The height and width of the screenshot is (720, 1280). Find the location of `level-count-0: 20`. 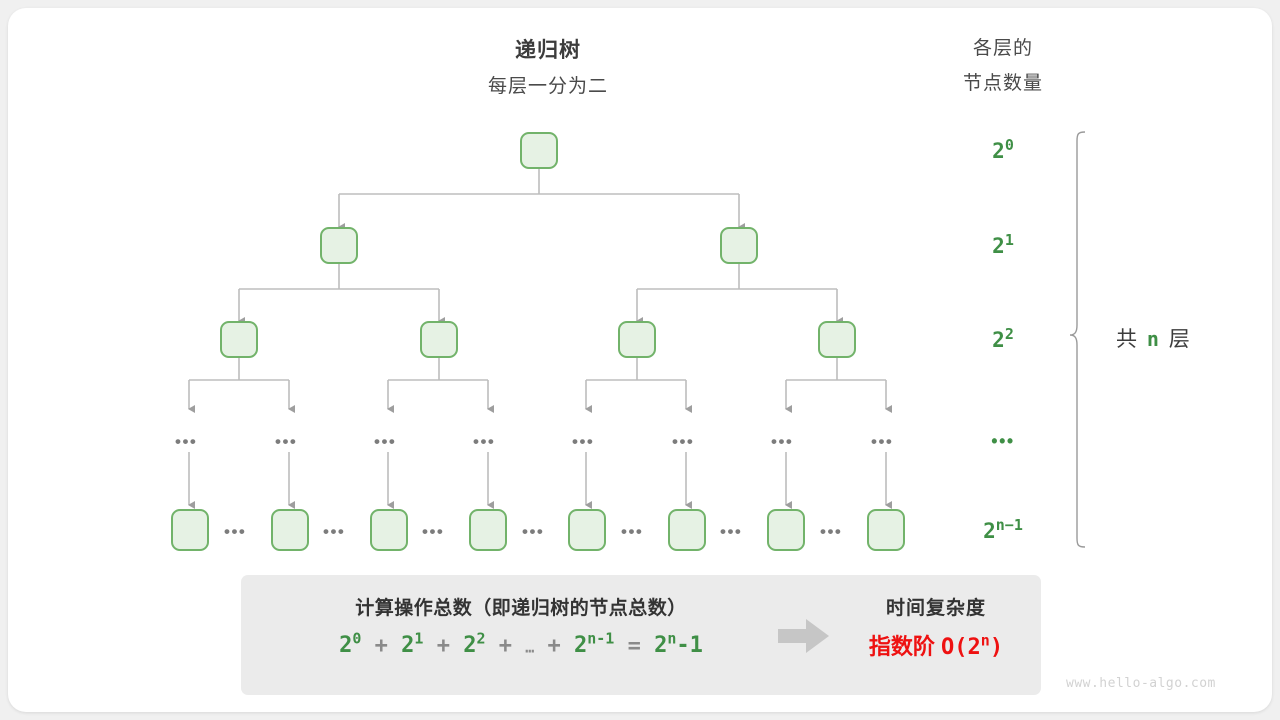

level-count-0: 20 is located at coordinates (1003, 149).